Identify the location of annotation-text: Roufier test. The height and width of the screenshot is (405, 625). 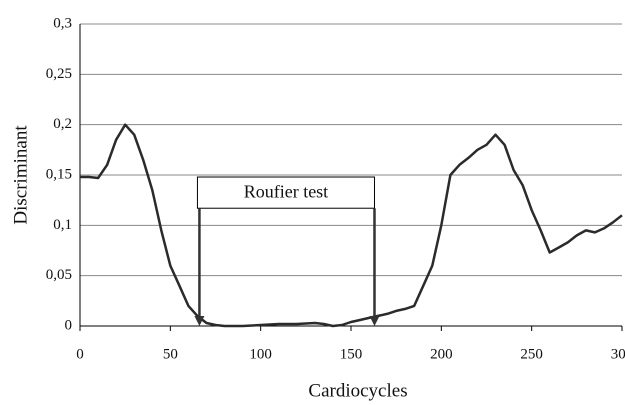
(286, 192).